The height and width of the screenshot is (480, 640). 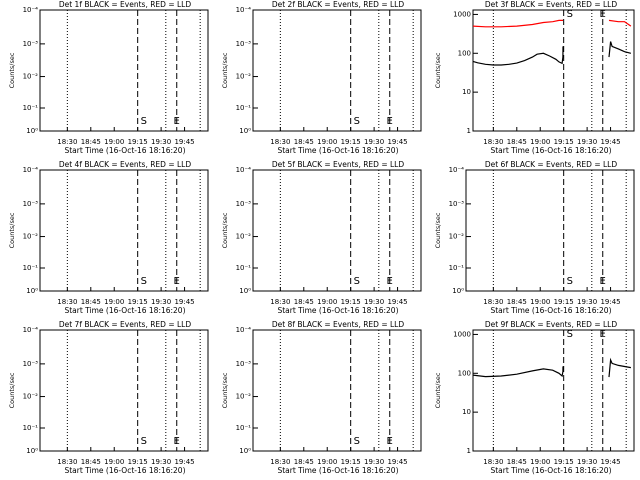 I want to click on panel-title: Det 7f BLACK = Events, RED = LLD, so click(x=125, y=324).